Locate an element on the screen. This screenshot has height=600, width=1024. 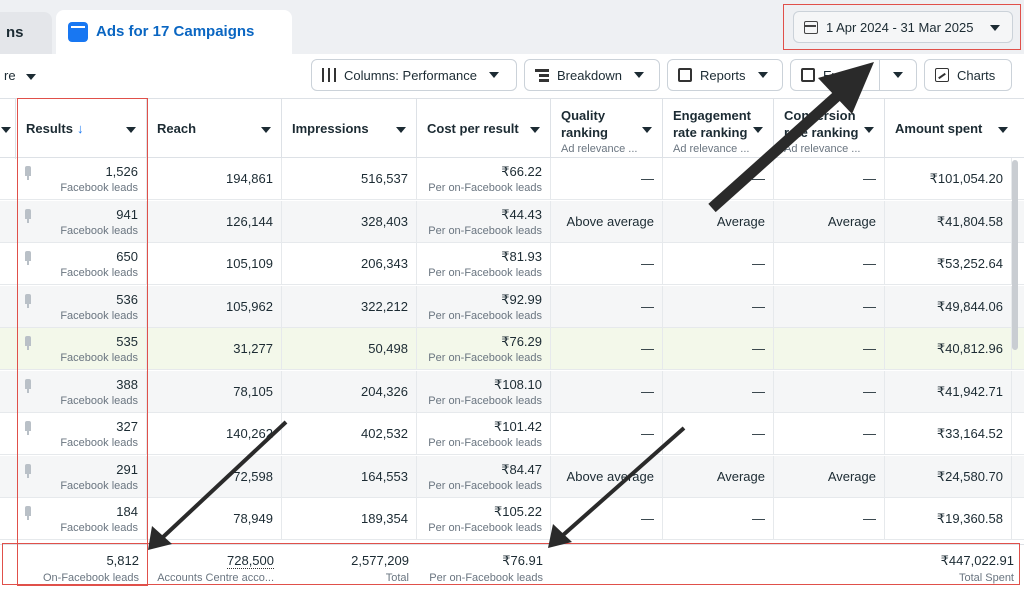
reach-value: 105,962 is located at coordinates (249, 306).